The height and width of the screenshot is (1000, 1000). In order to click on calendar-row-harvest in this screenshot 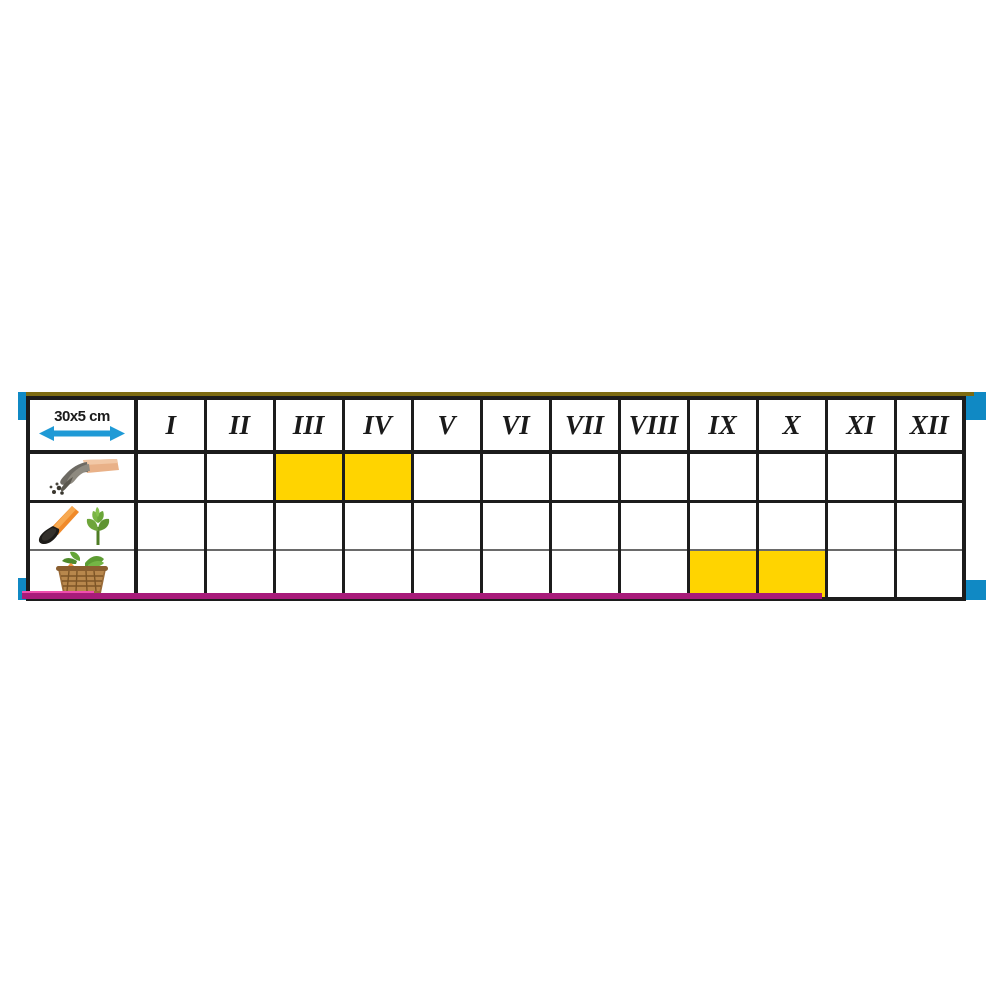, I will do `click(496, 575)`.